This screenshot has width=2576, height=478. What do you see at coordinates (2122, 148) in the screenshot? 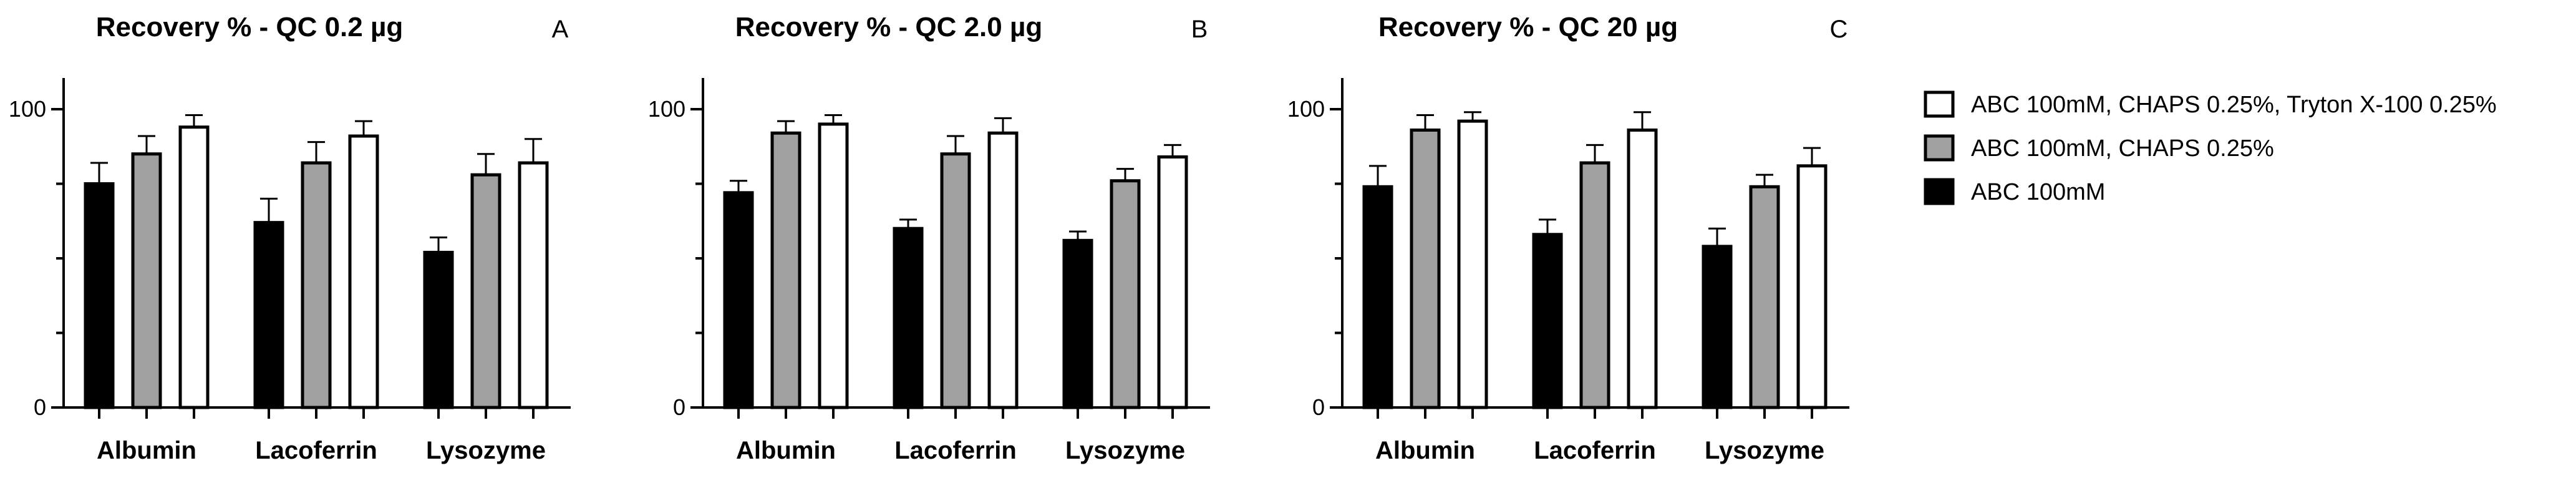
I see `legend-label: ABC 100mM, CHAPS 0.25%` at bounding box center [2122, 148].